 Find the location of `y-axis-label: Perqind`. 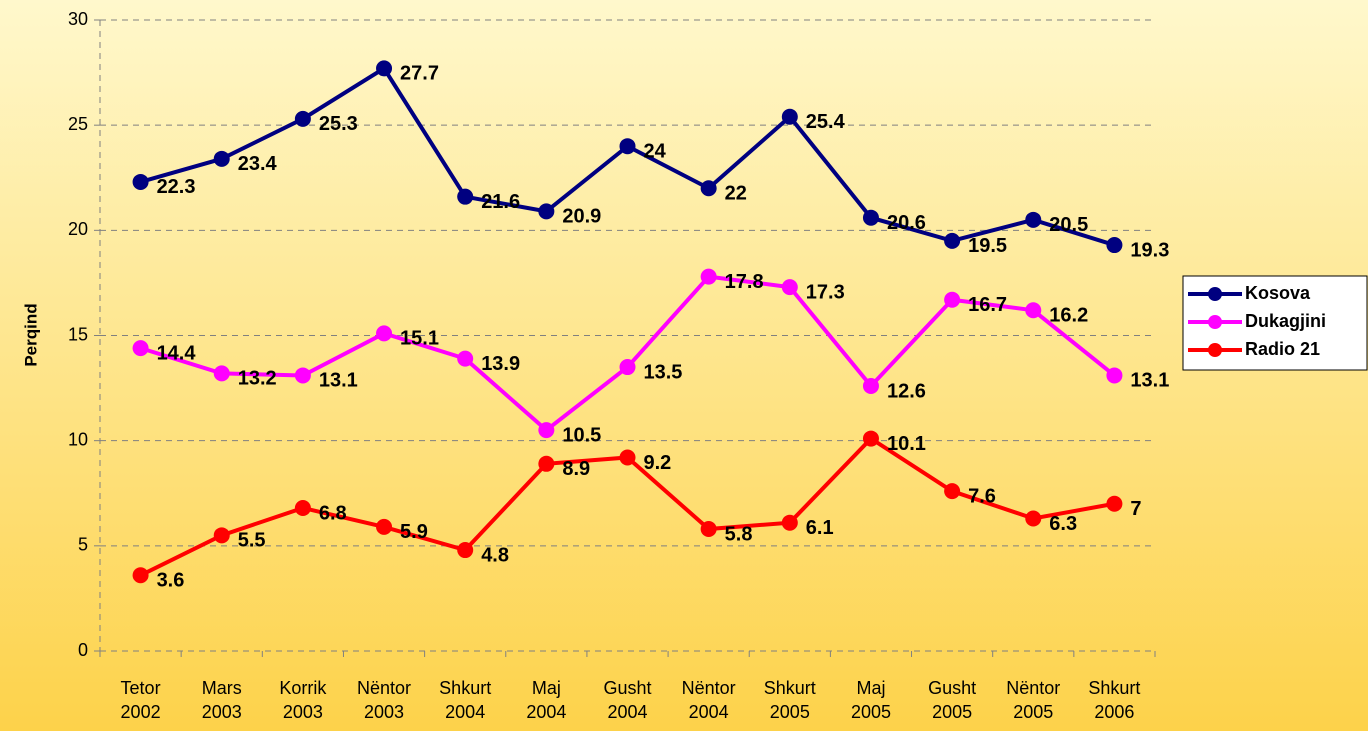

y-axis-label: Perqind is located at coordinates (30, 334).